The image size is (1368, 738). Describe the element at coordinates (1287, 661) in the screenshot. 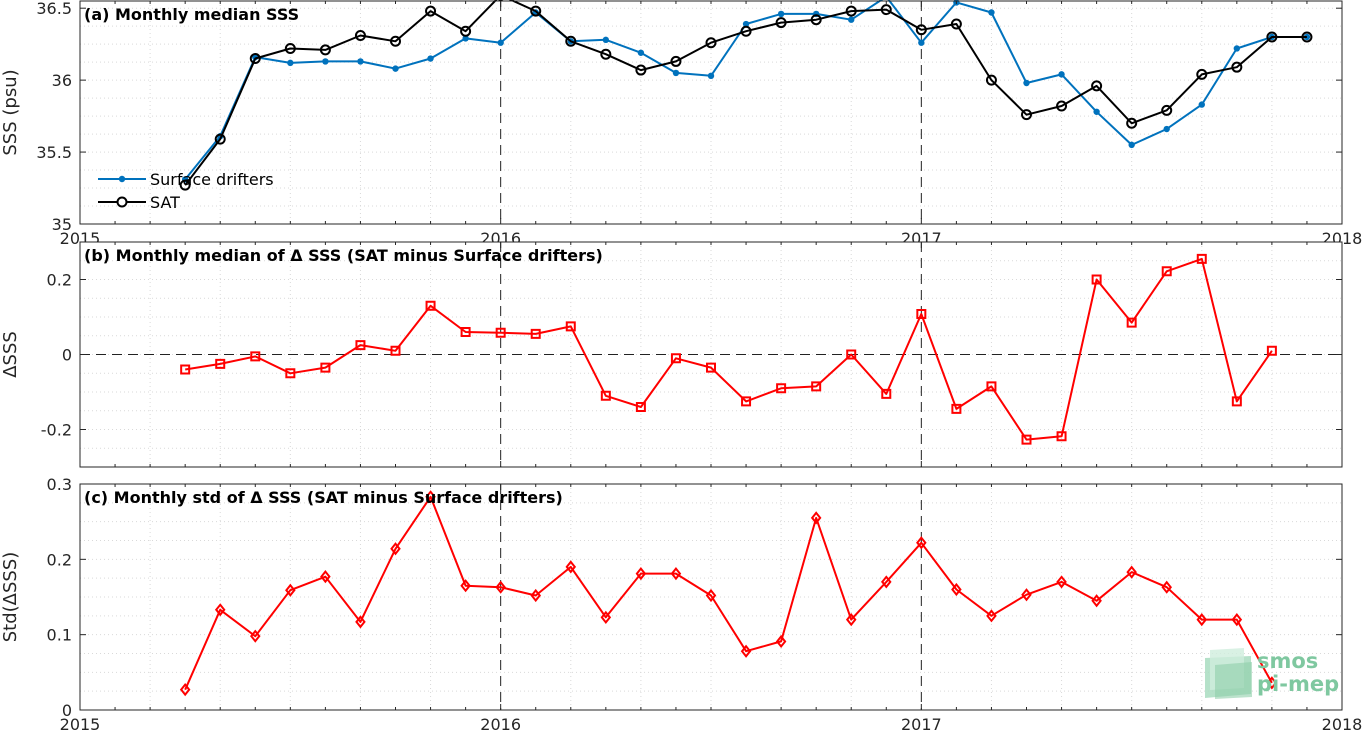

I see `logo-text-smos: smos` at that location.